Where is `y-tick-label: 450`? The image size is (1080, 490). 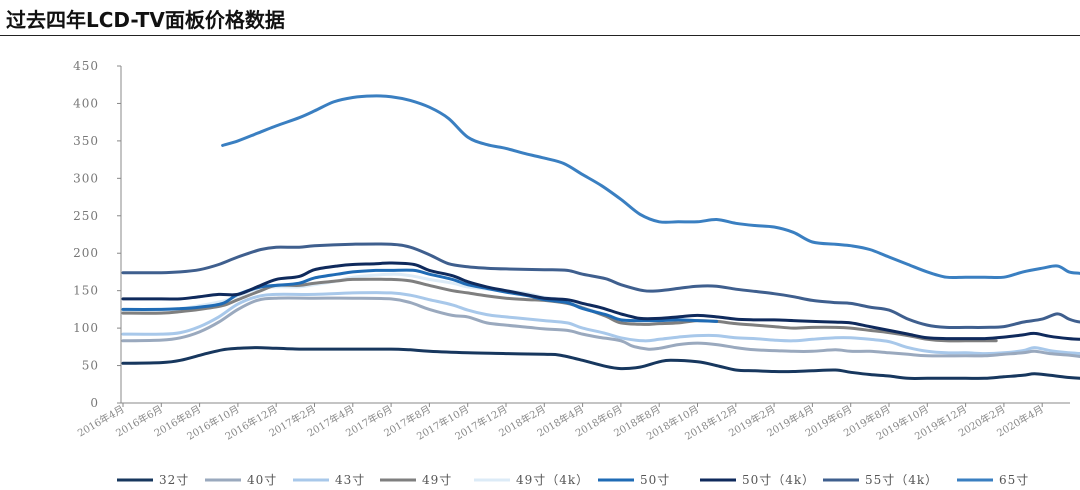
y-tick-label: 450 is located at coordinates (86, 66).